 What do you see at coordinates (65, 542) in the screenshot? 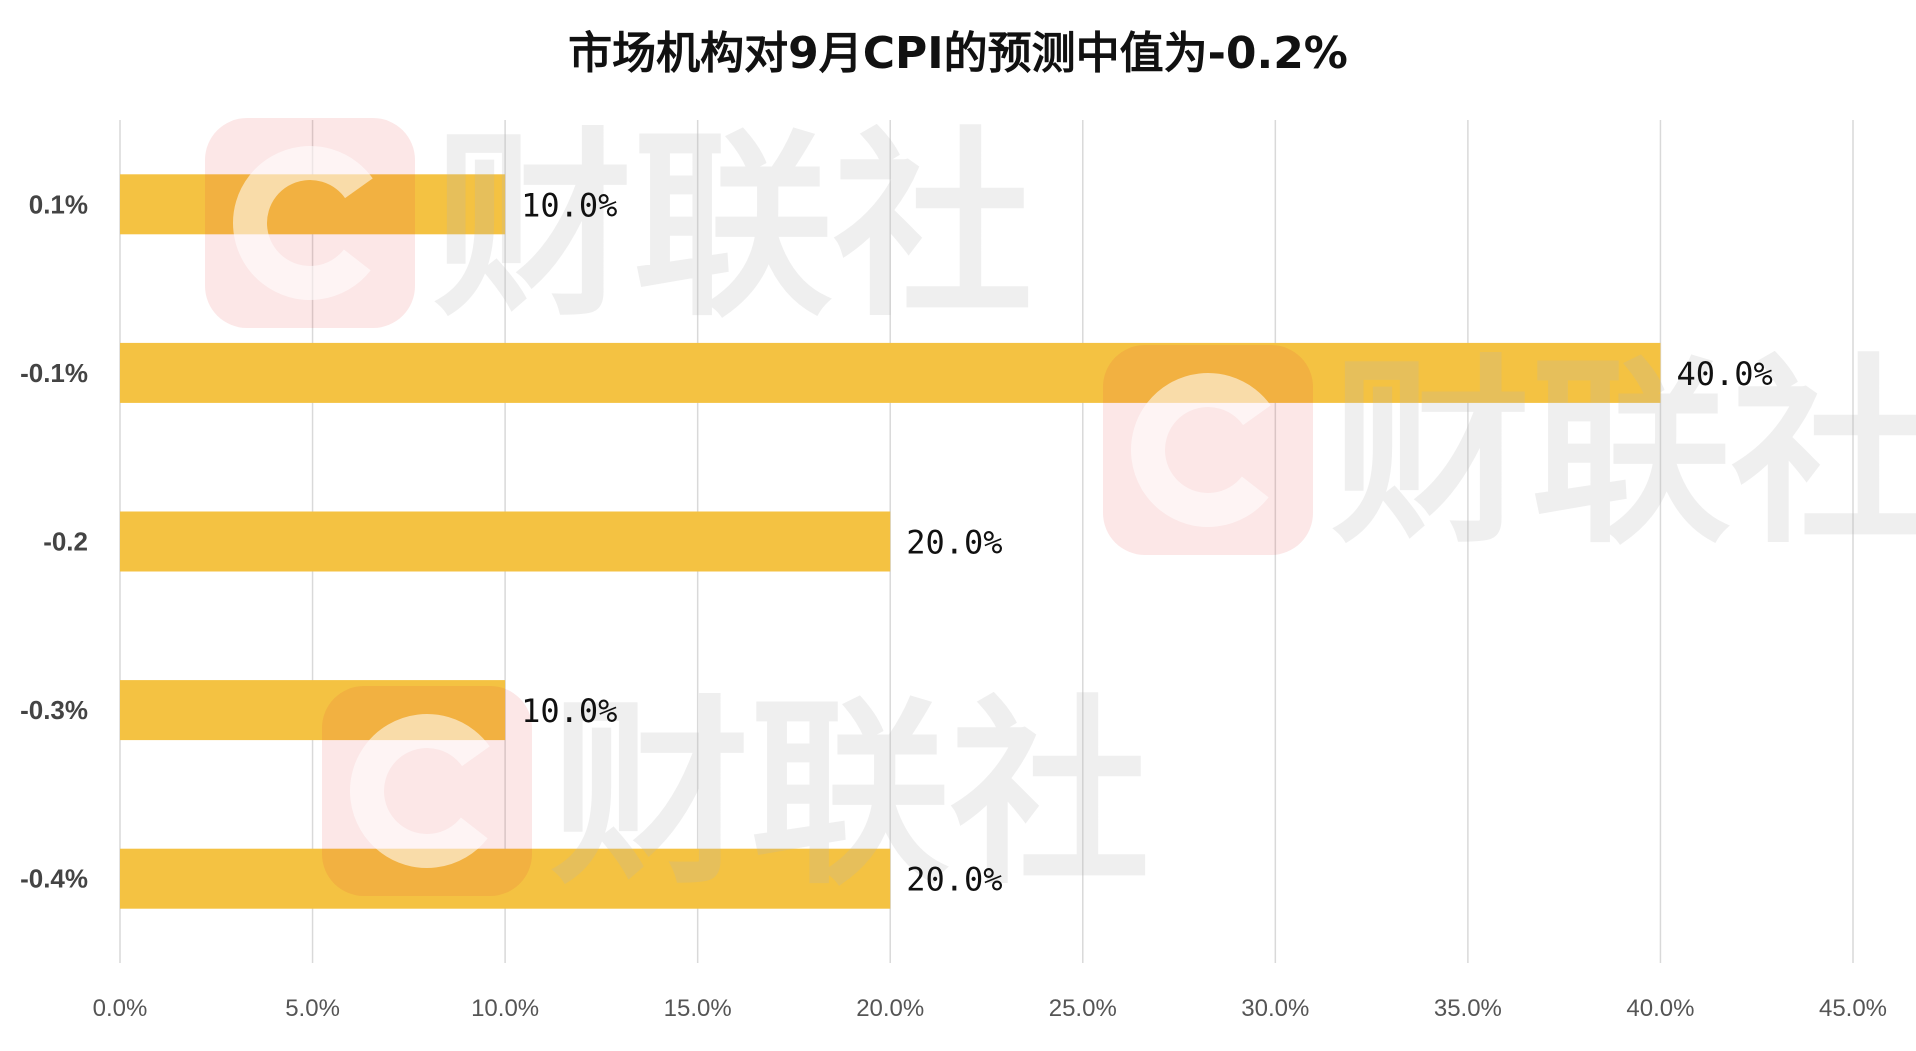
I see `category-label: -0.2` at bounding box center [65, 542].